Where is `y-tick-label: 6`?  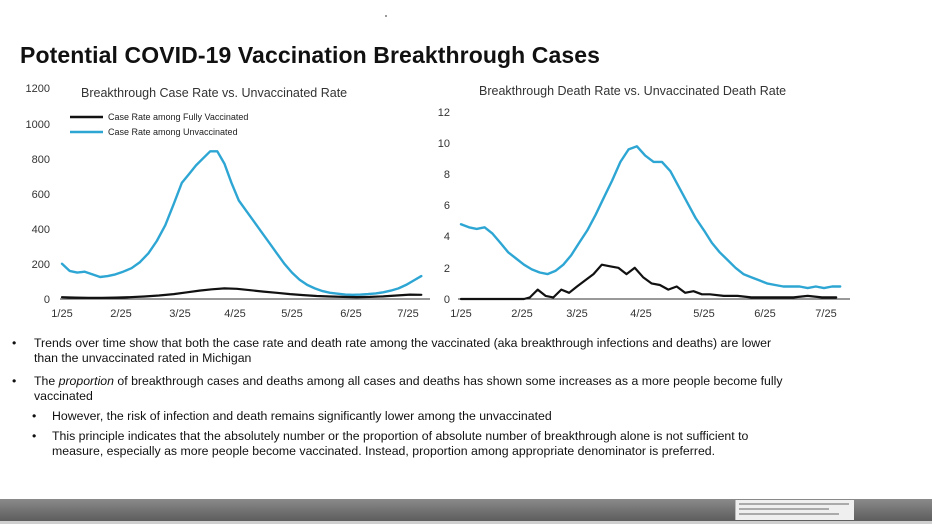 y-tick-label: 6 is located at coordinates (447, 206).